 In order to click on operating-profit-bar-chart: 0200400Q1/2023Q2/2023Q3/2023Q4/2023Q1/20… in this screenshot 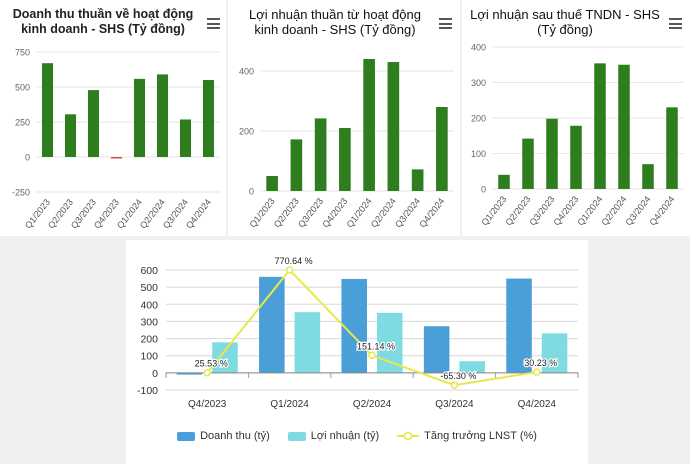, I will do `click(346, 144)`.